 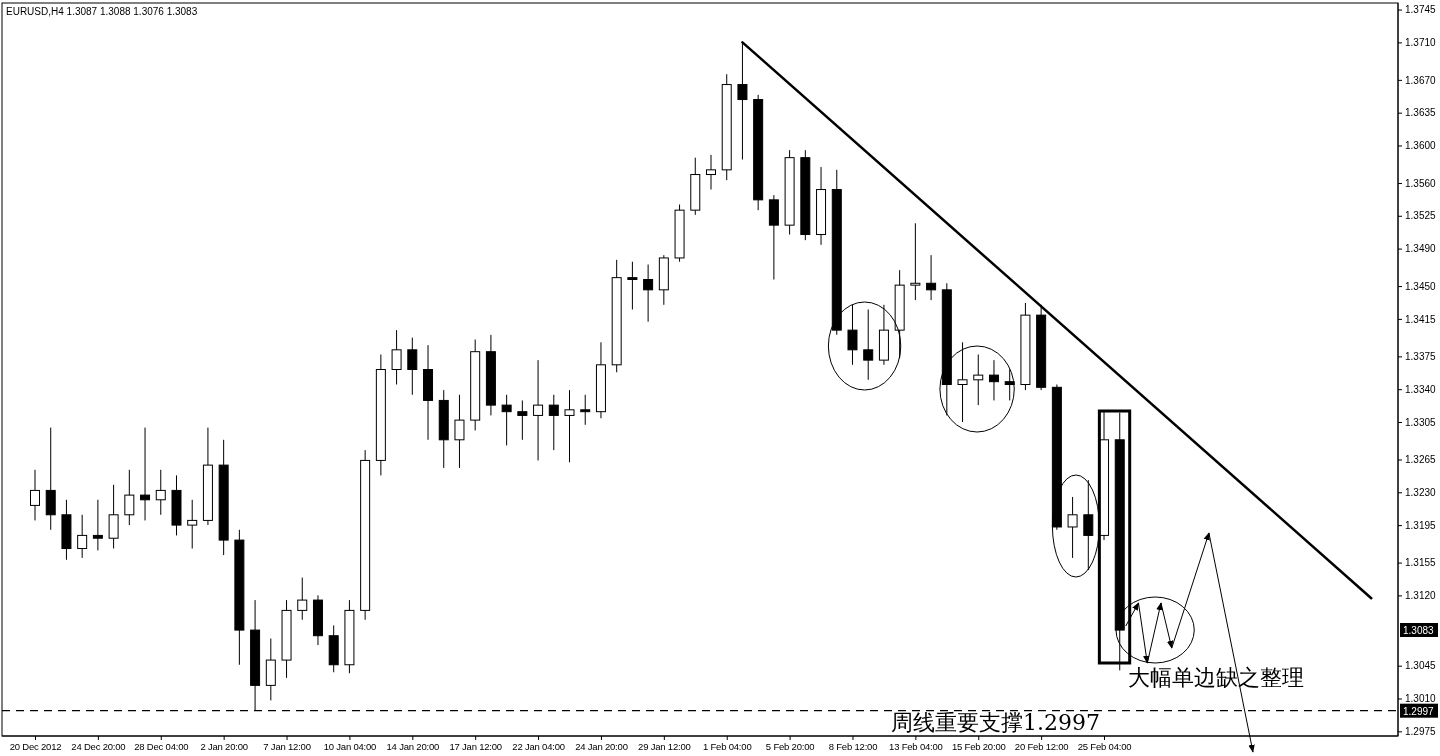 I want to click on y-tick-label: 1.3710, so click(x=1421, y=43).